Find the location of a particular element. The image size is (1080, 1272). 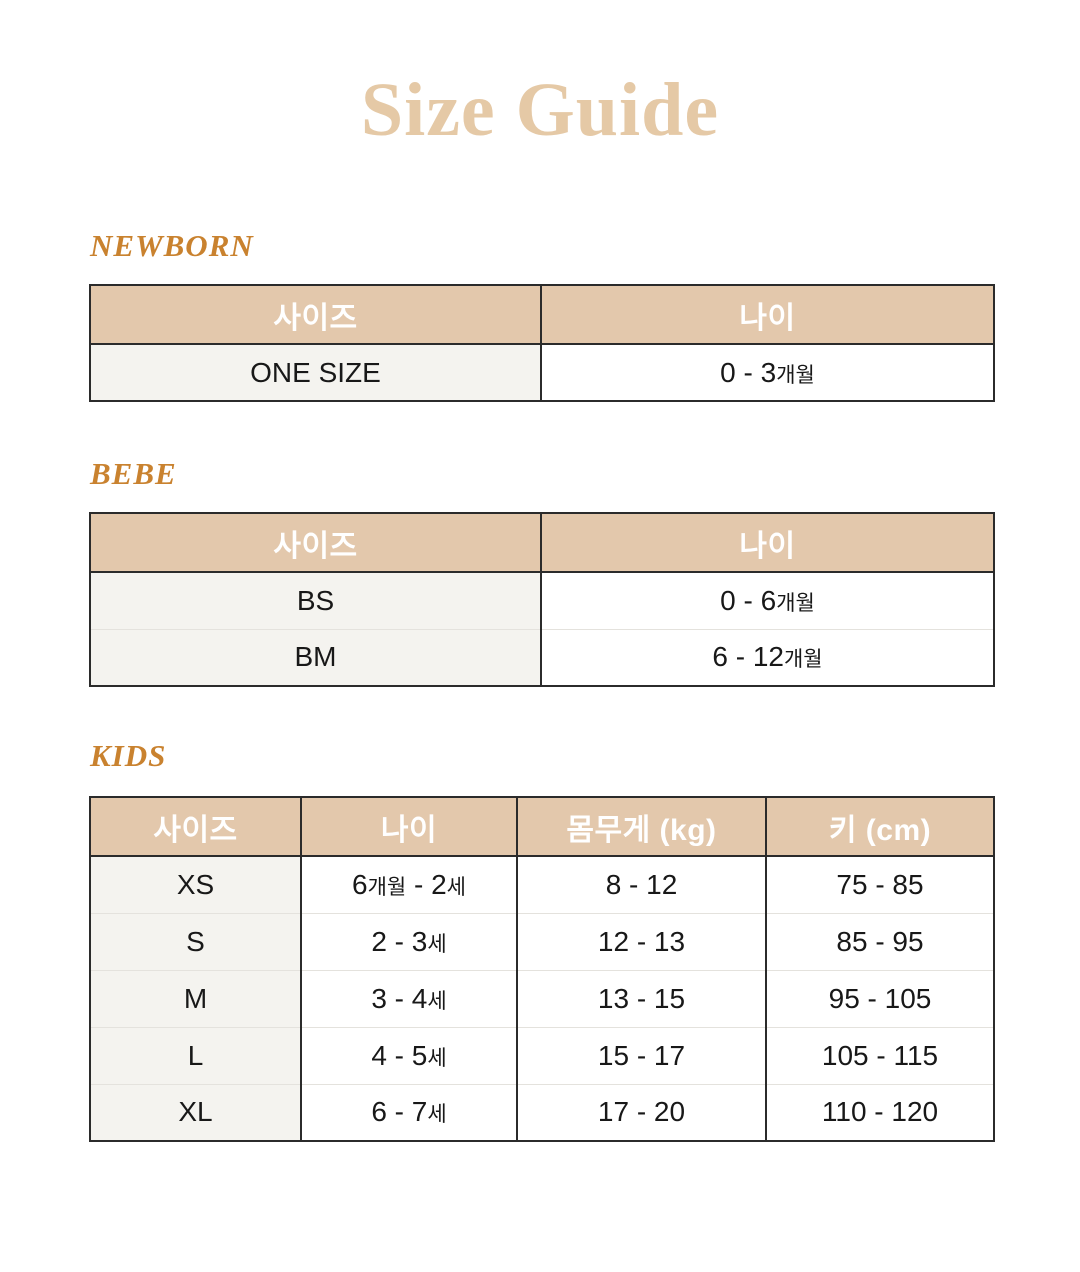

size-table-bebe: 사이즈 나이 BS 0 - 6개월 BM 6 - 12개월 is located at coordinates (542, 599).